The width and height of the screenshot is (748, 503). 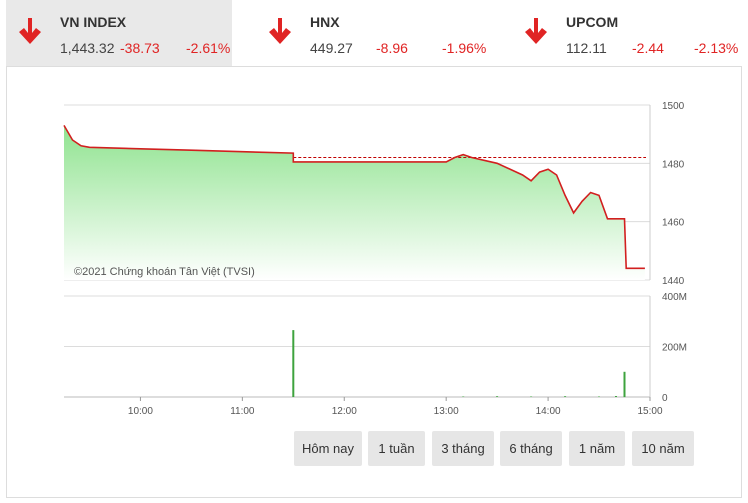 What do you see at coordinates (87, 48) in the screenshot?
I see `ticker-price: 1,443.32` at bounding box center [87, 48].